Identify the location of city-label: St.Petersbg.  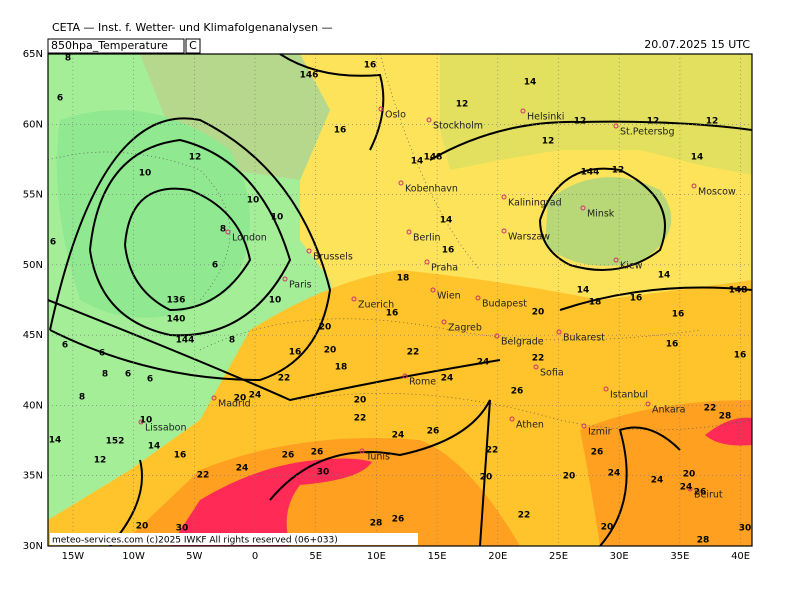
(647, 132).